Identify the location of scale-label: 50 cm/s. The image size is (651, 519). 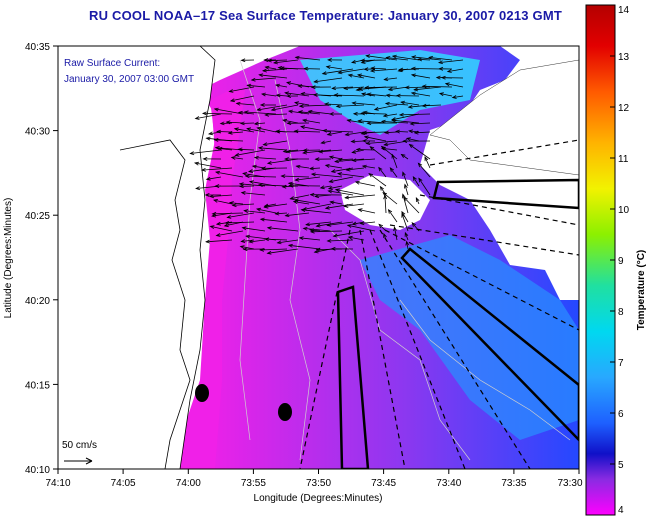
(79, 445).